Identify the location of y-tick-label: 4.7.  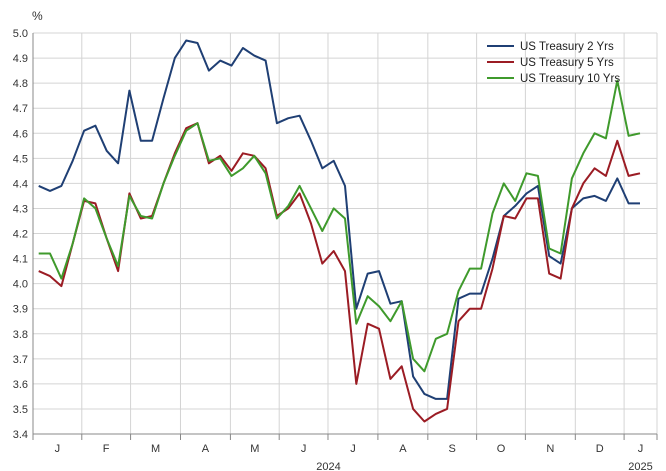
(20, 109).